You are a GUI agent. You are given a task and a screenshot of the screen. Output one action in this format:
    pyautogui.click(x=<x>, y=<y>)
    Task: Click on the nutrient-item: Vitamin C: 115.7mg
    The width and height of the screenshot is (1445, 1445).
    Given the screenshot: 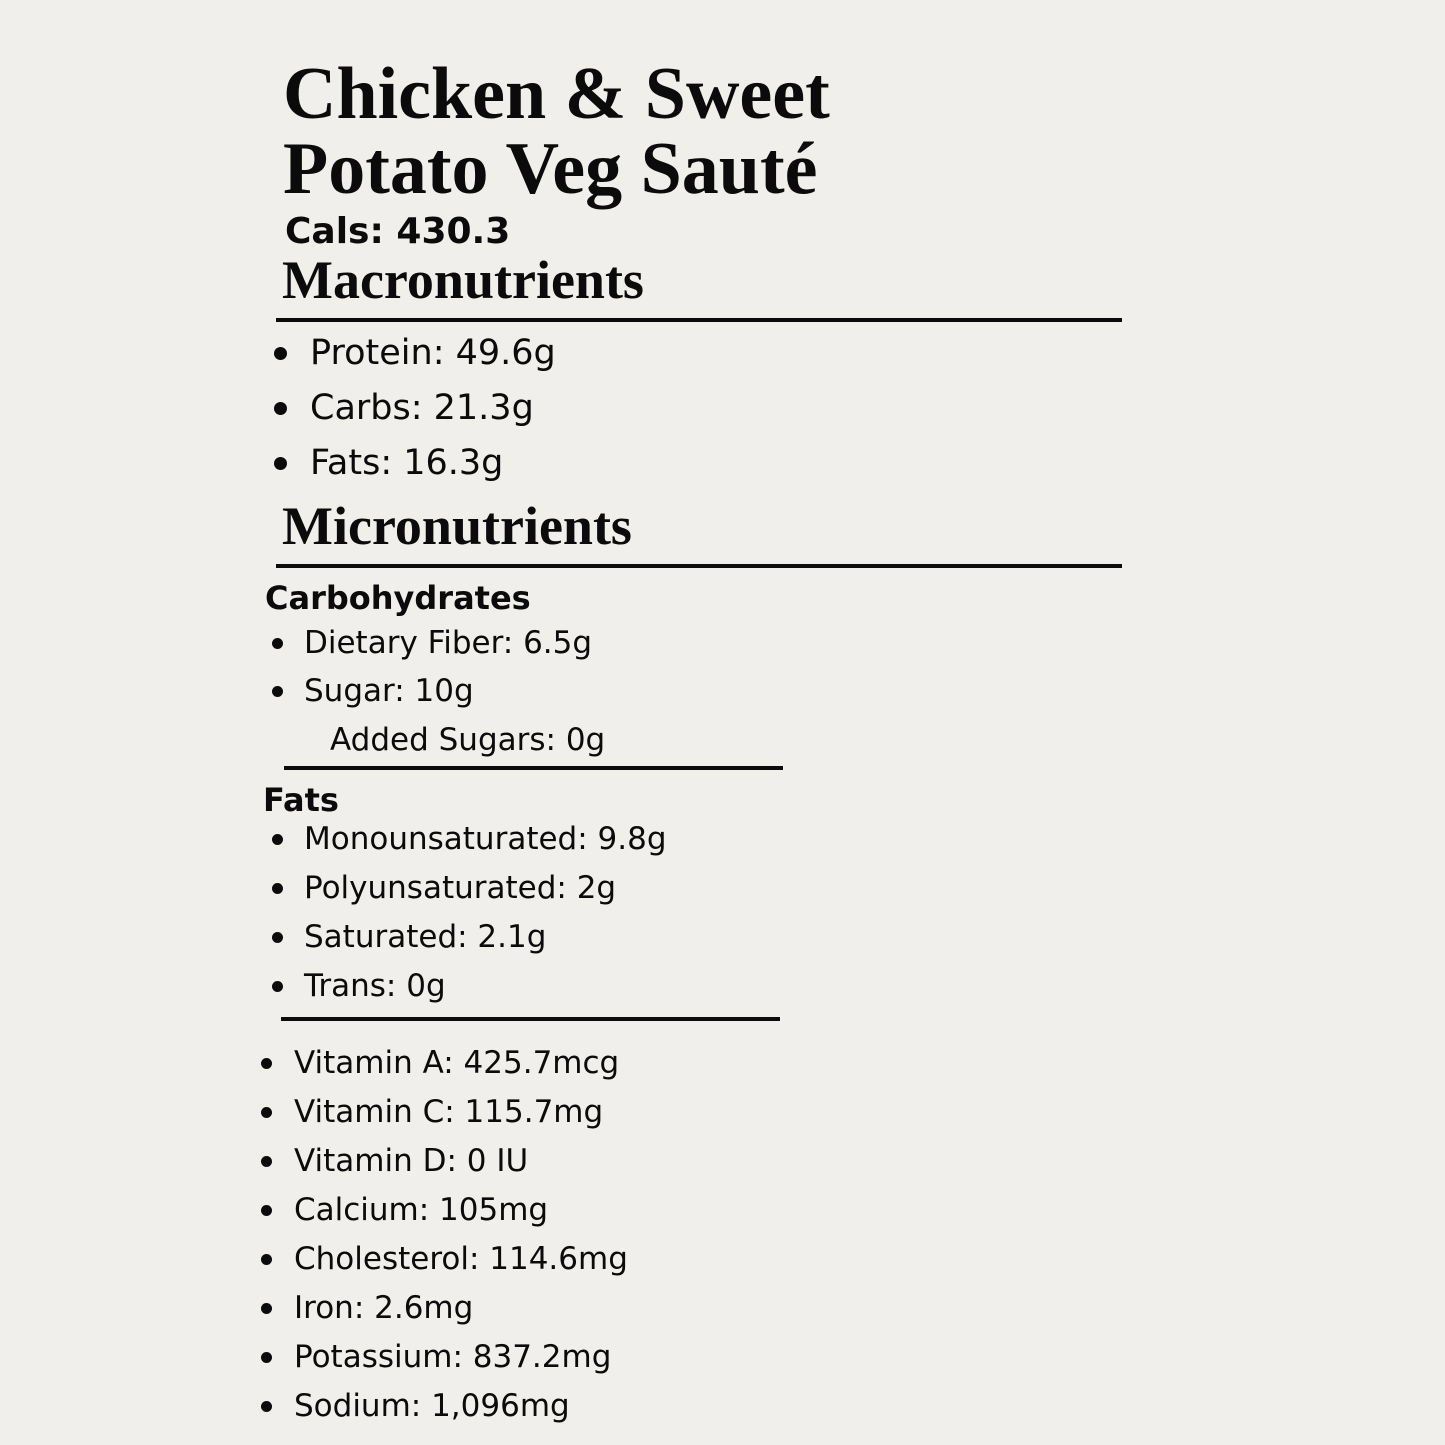 What is the action you would take?
    pyautogui.click(x=432, y=1112)
    